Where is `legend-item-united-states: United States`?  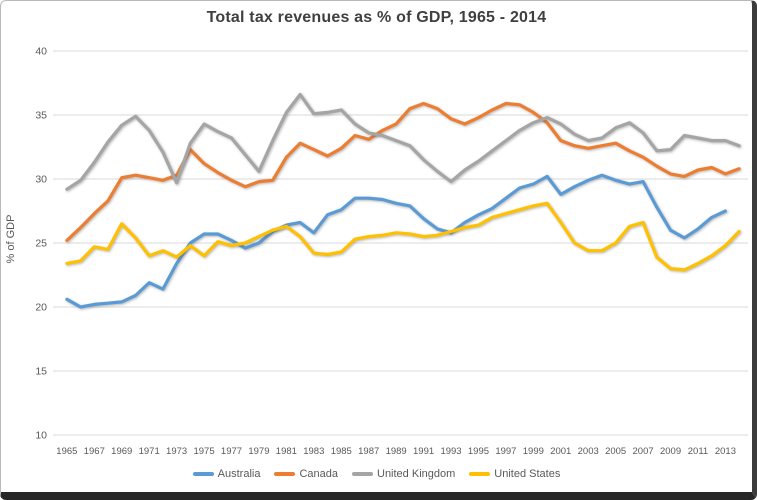 legend-item-united-states: United States is located at coordinates (514, 474).